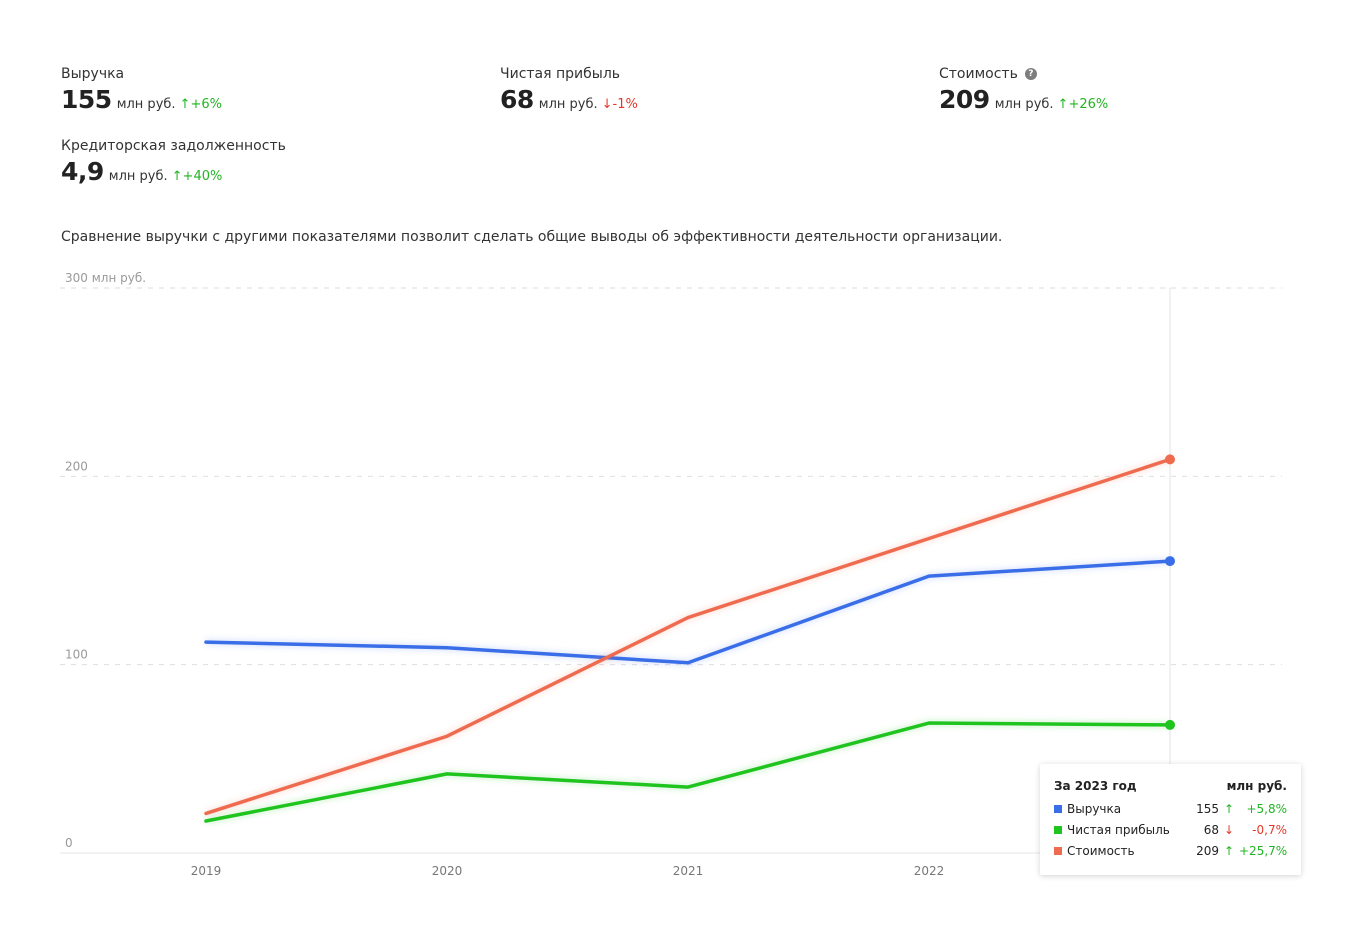  Describe the element at coordinates (1094, 808) in the screenshot. I see `tooltip-series-name: Выручка` at that location.